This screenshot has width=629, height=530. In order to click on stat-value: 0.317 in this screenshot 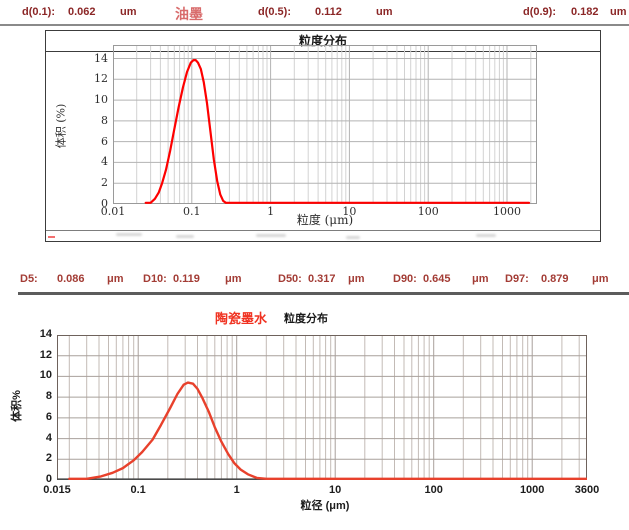, I will do `click(322, 279)`.